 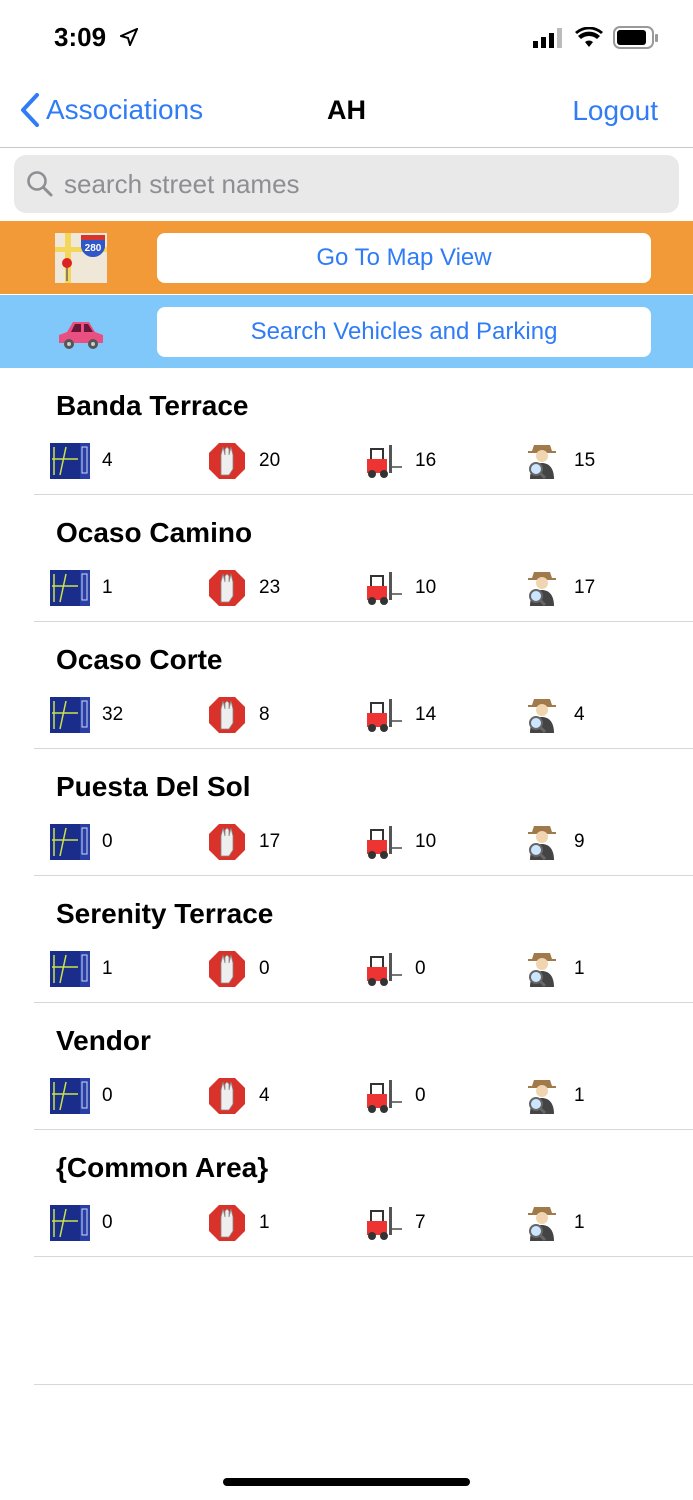 What do you see at coordinates (30, 110) in the screenshot?
I see `chevron-left-icon` at bounding box center [30, 110].